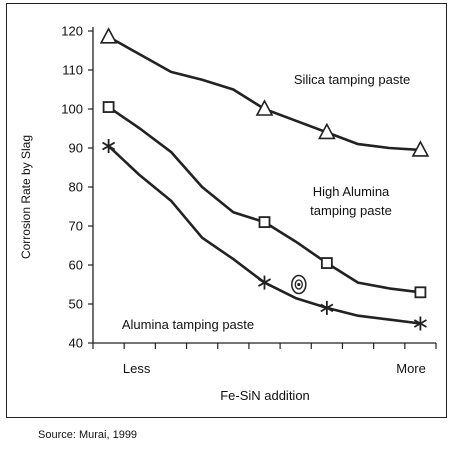 The height and width of the screenshot is (449, 456). Describe the element at coordinates (352, 79) in the screenshot. I see `annotation-label: Silica tamping paste` at that location.